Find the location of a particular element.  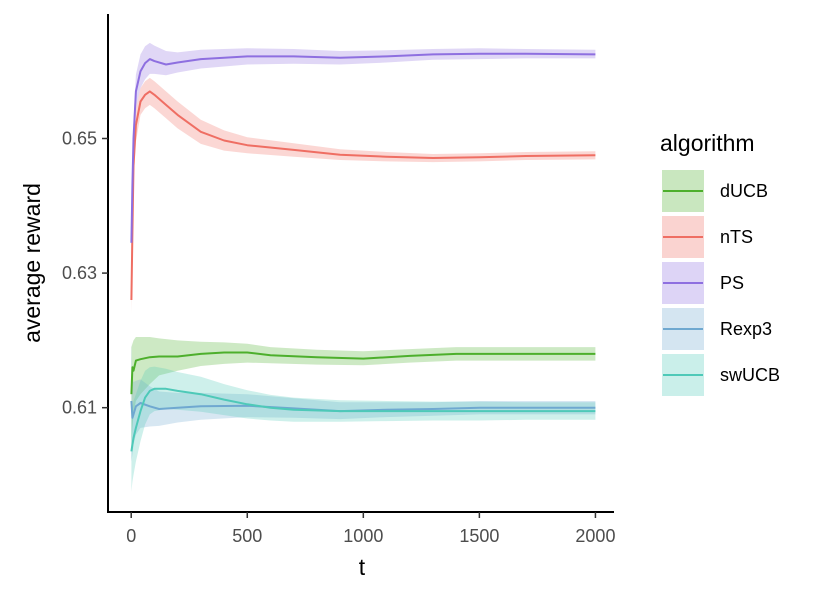

legend-label-rexp3: Rexp3 is located at coordinates (746, 329).